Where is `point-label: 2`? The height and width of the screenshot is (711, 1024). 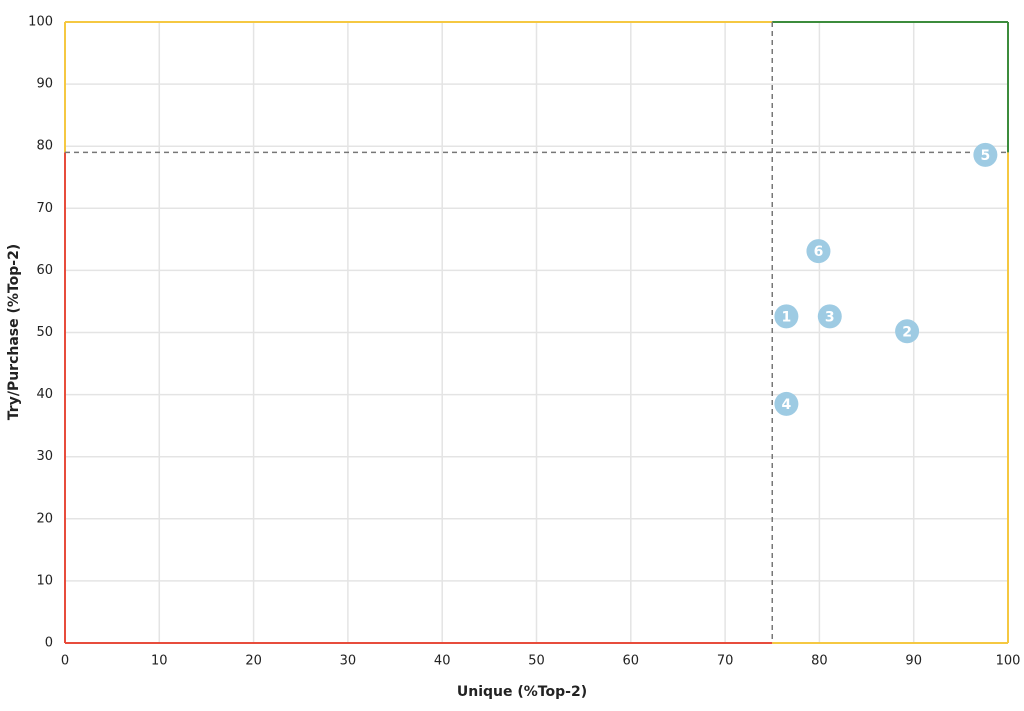 point-label: 2 is located at coordinates (907, 332).